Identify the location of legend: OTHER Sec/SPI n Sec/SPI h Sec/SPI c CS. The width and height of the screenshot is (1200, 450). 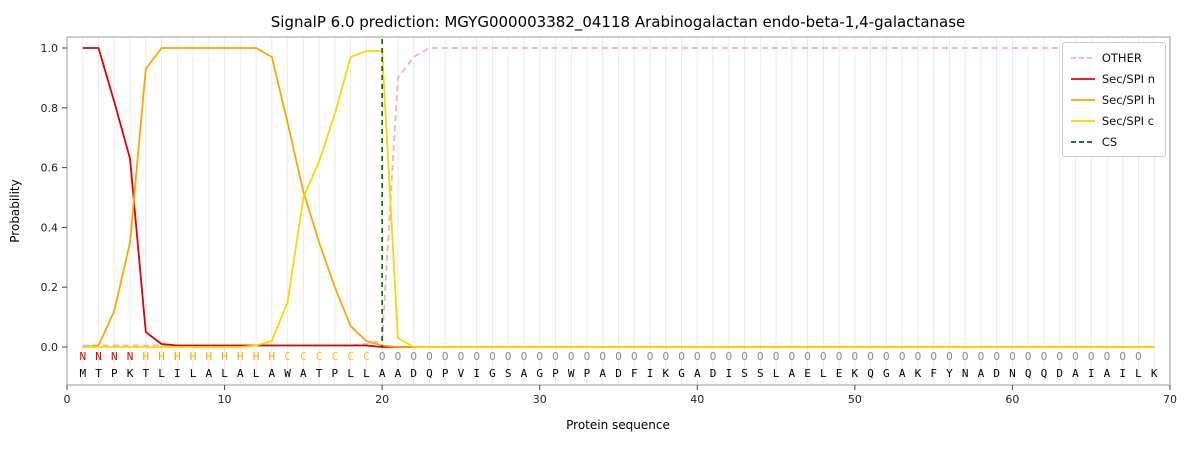
(1113, 99).